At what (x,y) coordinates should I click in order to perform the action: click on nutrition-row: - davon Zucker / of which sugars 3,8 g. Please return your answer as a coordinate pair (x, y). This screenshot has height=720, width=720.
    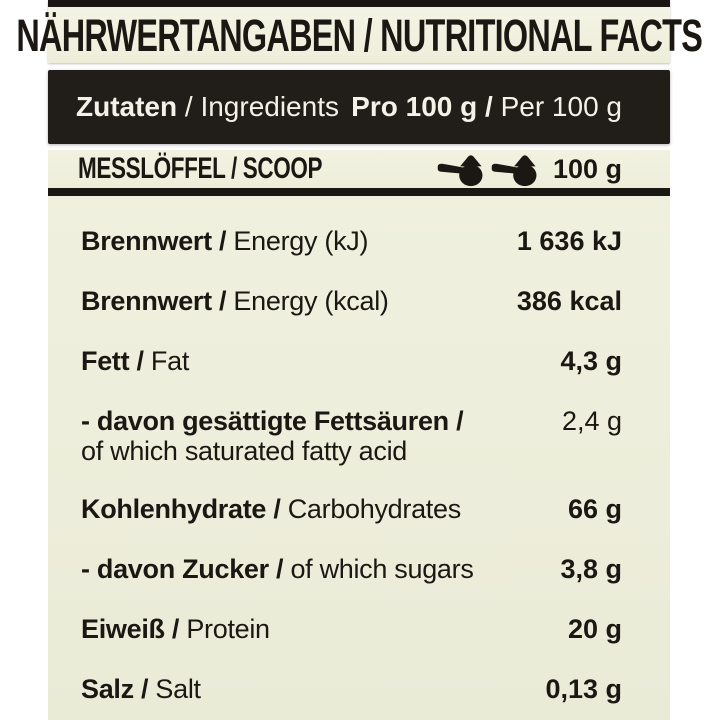
    Looking at the image, I should click on (351, 570).